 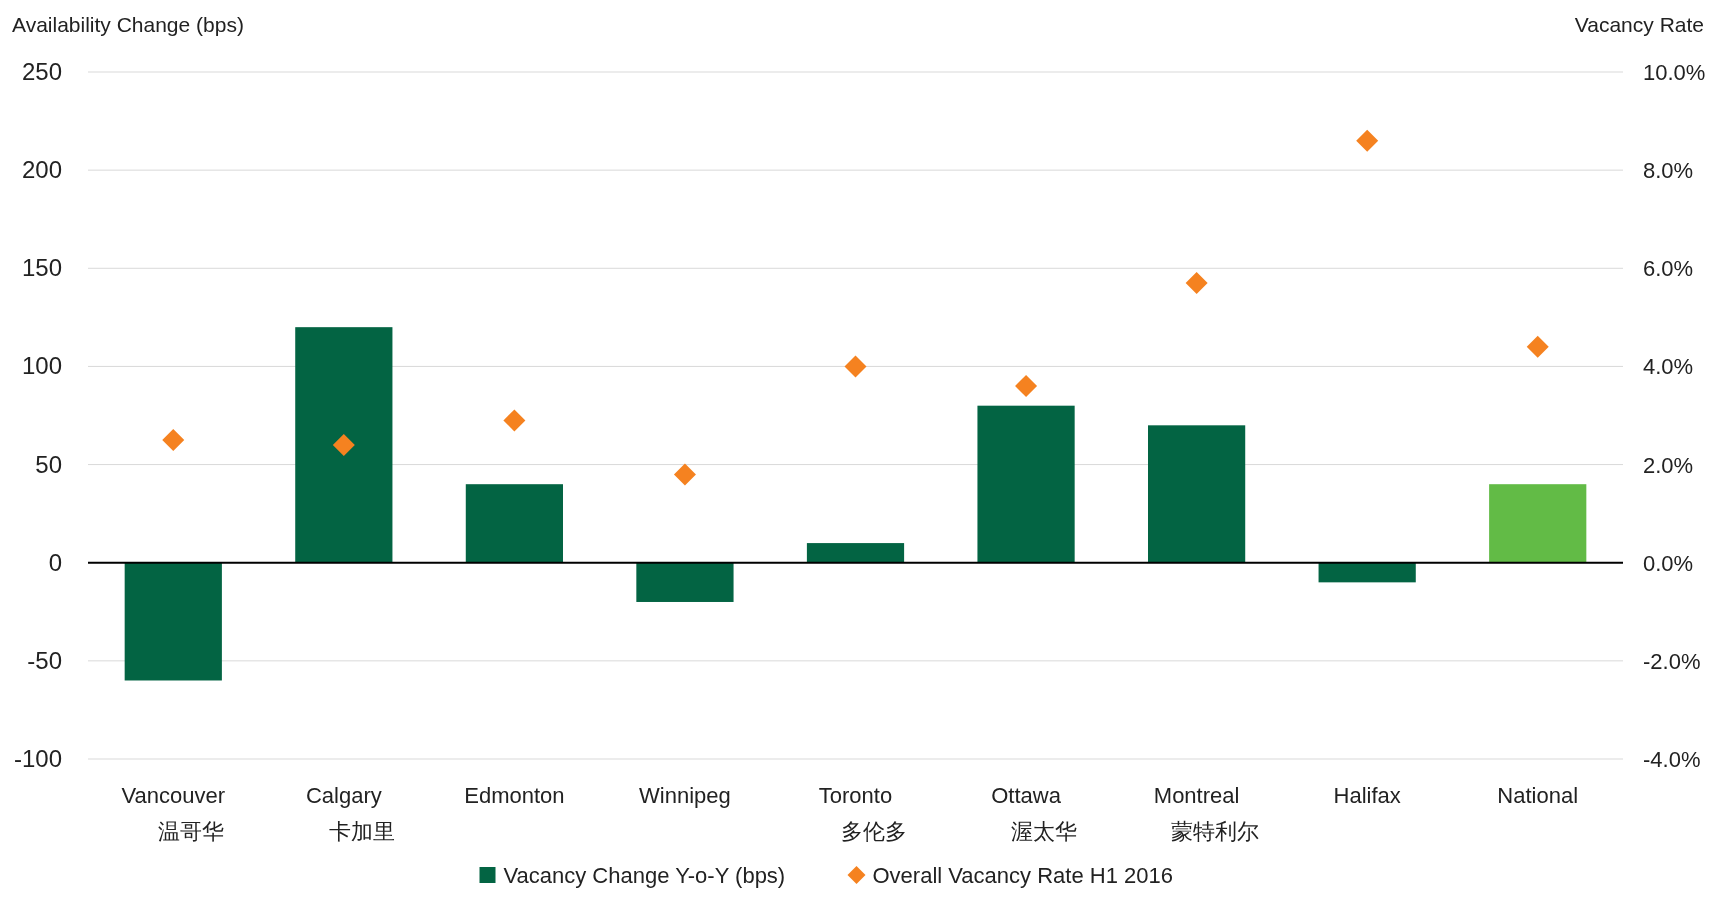 What do you see at coordinates (855, 795) in the screenshot?
I see `category: Toronto` at bounding box center [855, 795].